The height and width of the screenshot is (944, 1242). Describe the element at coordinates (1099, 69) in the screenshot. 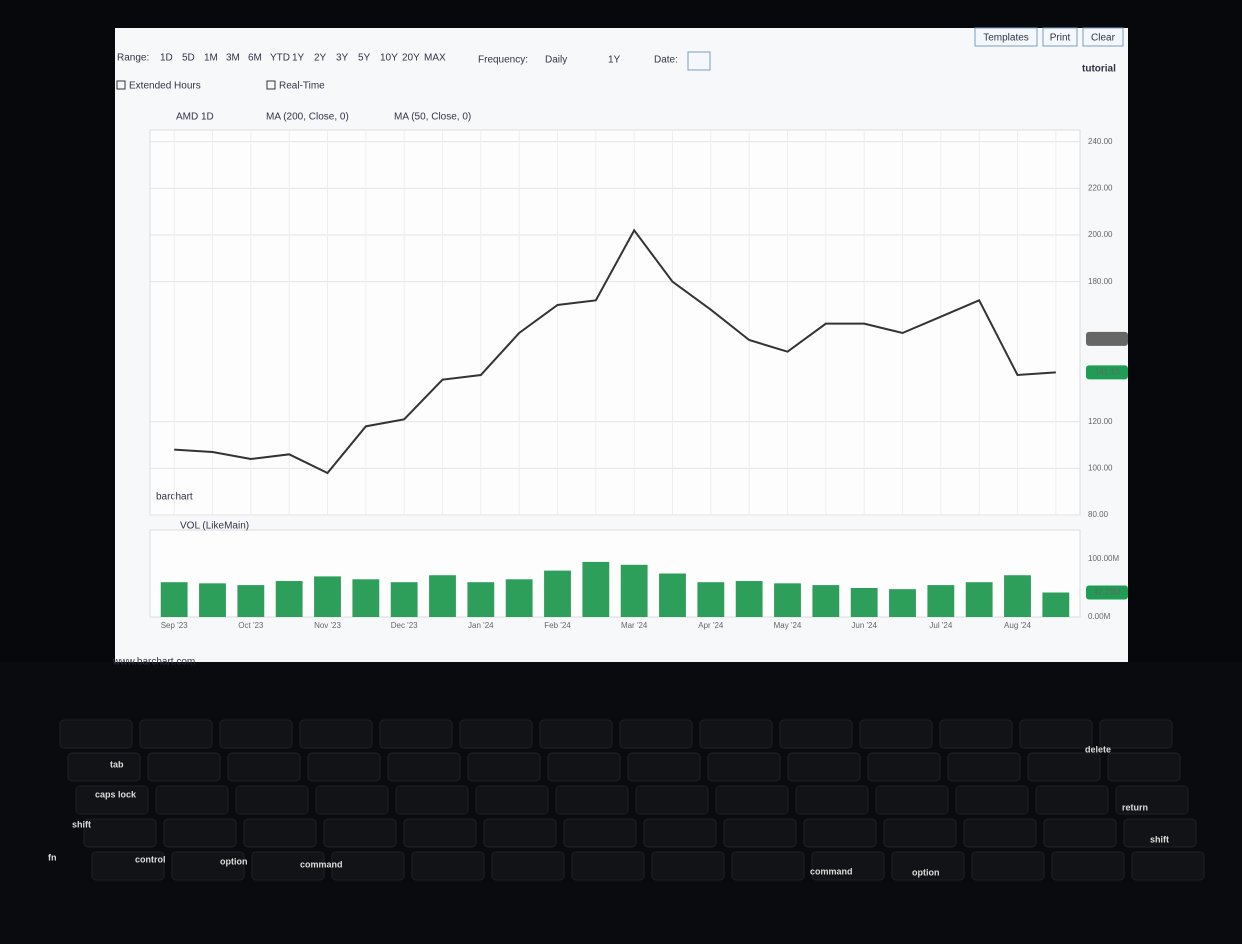

I see `tutorial-link: tutorial` at that location.